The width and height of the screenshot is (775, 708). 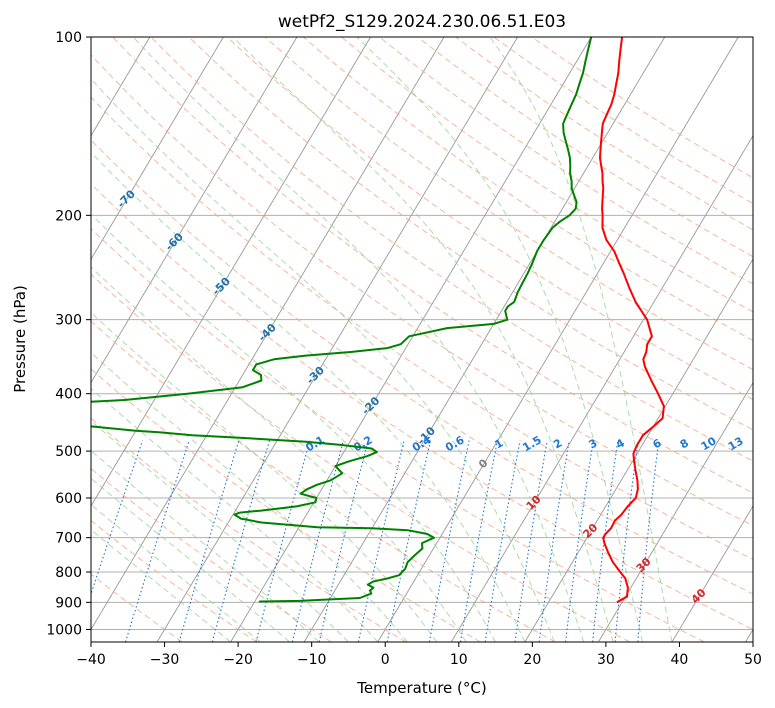 I want to click on x-axis-label: Temperature (°C), so click(x=421, y=688).